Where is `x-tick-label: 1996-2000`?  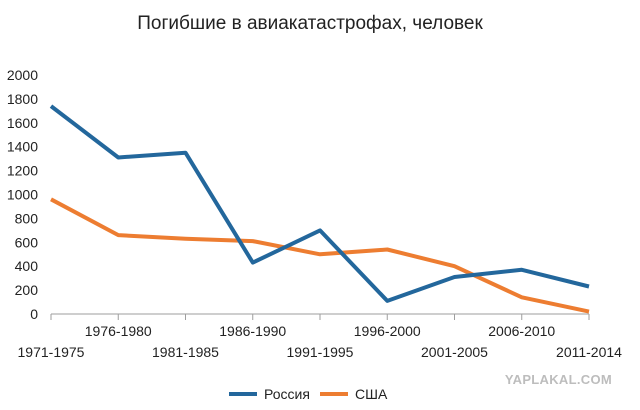 x-tick-label: 1996-2000 is located at coordinates (387, 331).